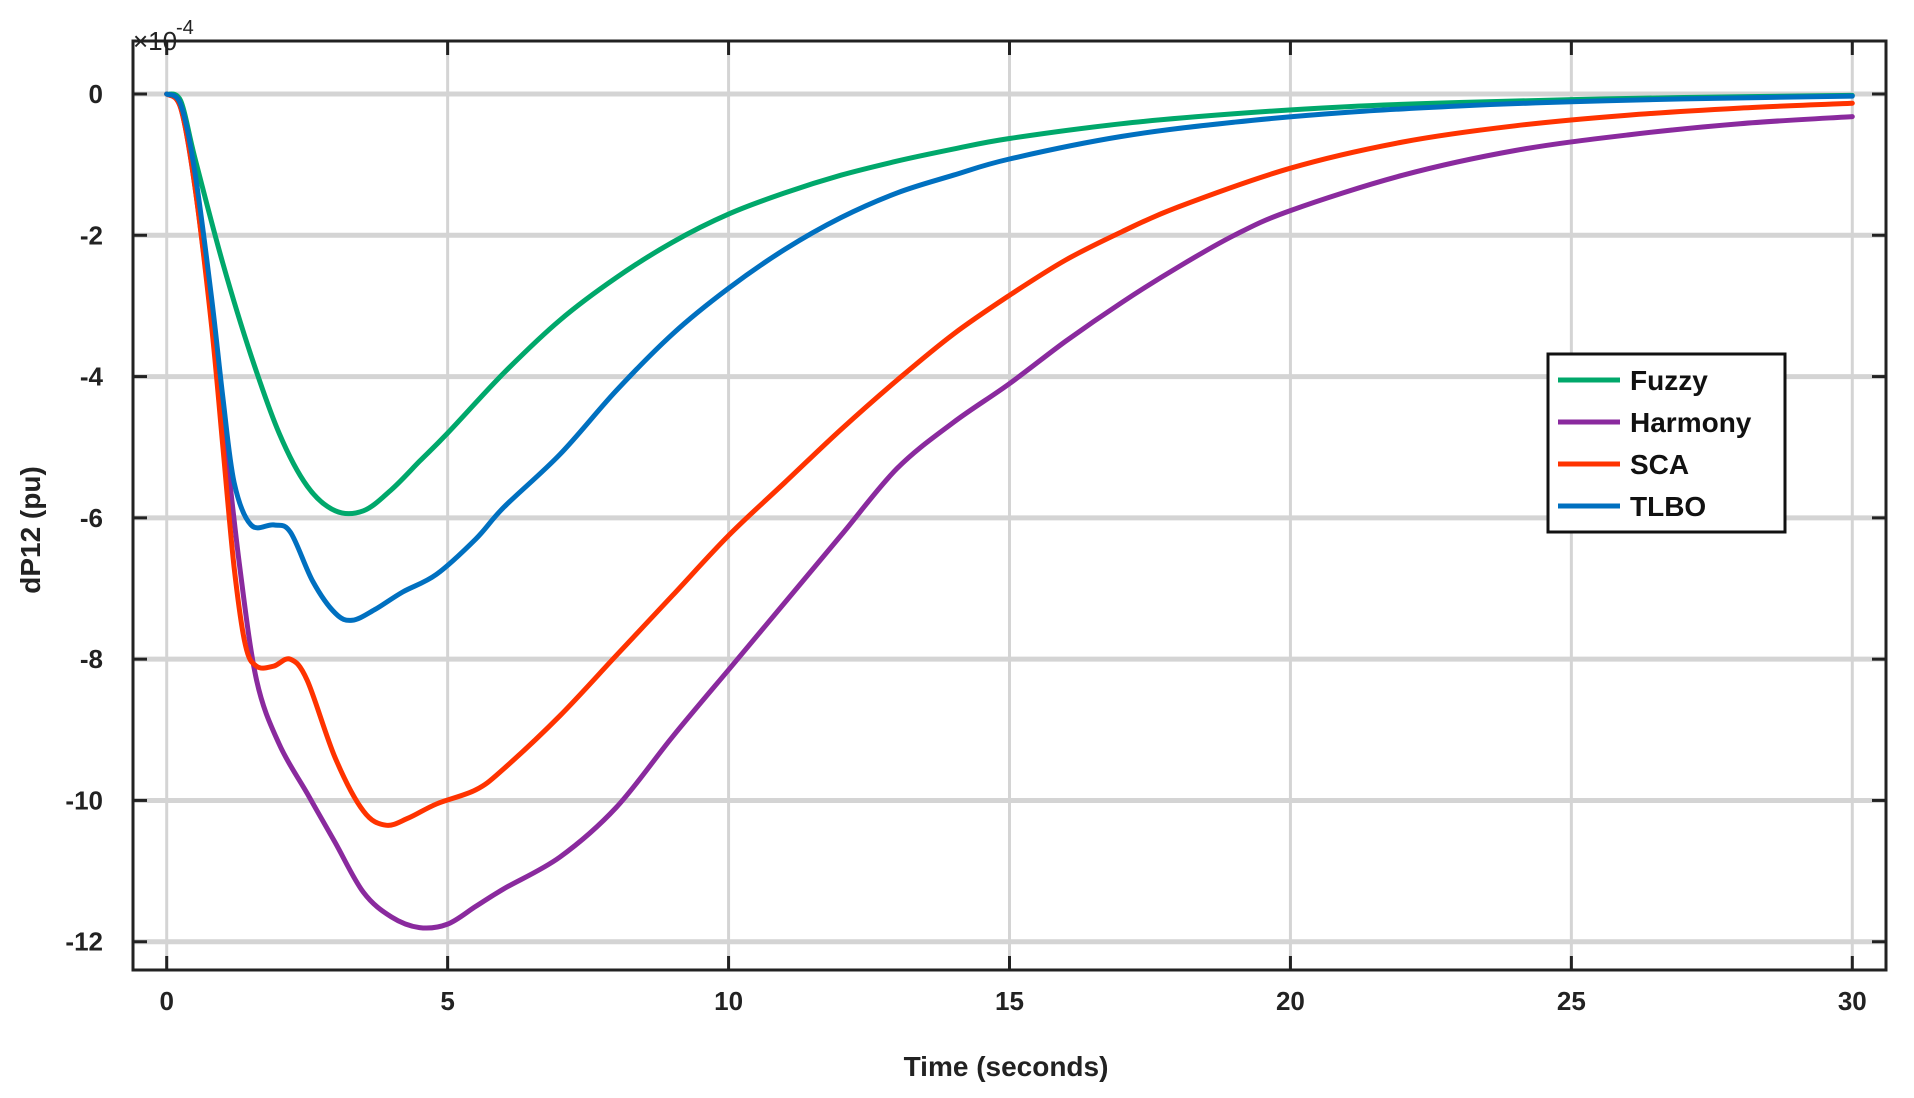 The image size is (1914, 1098). Describe the element at coordinates (91, 235) in the screenshot. I see `y-tick-label: -2` at that location.